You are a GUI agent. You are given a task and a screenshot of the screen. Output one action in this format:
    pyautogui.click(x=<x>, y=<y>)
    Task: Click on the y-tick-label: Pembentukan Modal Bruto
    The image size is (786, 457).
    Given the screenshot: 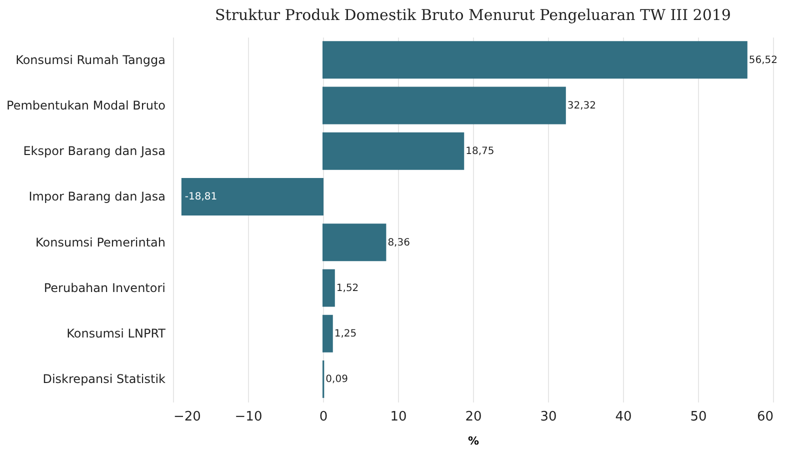 What is the action you would take?
    pyautogui.click(x=86, y=105)
    